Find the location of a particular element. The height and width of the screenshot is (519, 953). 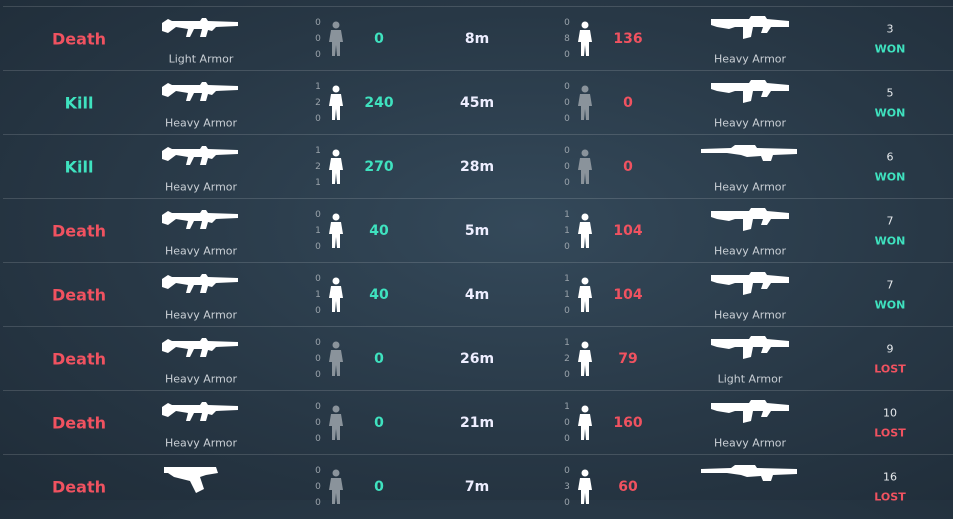

damage: 240 is located at coordinates (379, 103).